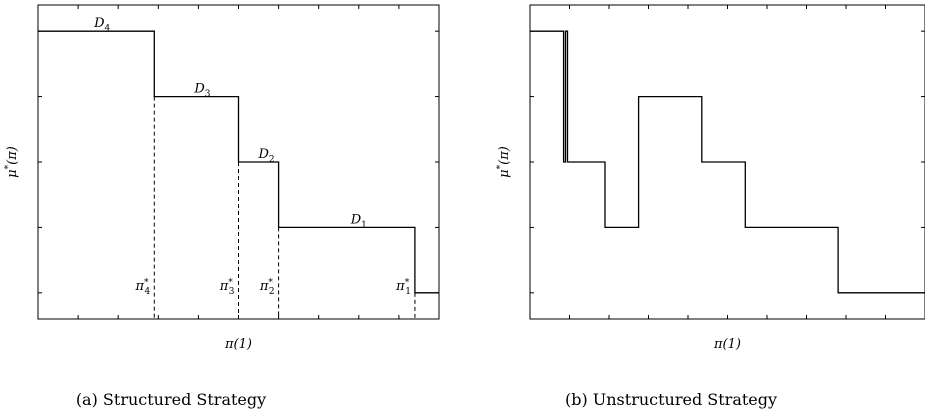 The width and height of the screenshot is (925, 417). What do you see at coordinates (227, 287) in the screenshot?
I see `threshold-label: π* 3` at bounding box center [227, 287].